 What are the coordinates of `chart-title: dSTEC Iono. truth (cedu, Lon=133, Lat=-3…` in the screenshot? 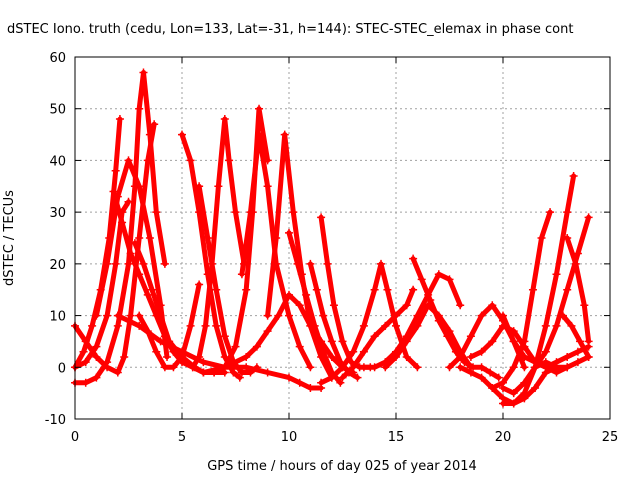 It's located at (290, 29).